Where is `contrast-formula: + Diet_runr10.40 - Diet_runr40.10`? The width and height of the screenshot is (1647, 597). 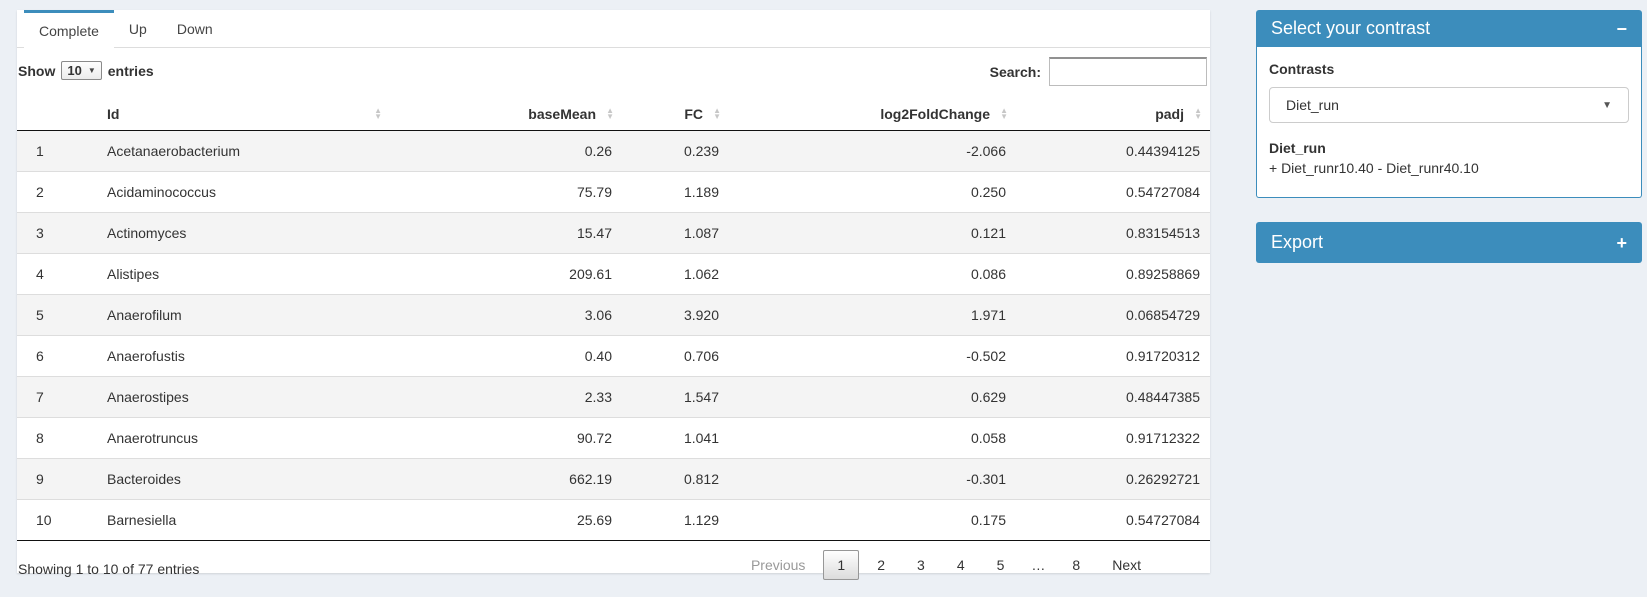
contrast-formula: + Diet_runr10.40 - Diet_runr40.10 is located at coordinates (1374, 168).